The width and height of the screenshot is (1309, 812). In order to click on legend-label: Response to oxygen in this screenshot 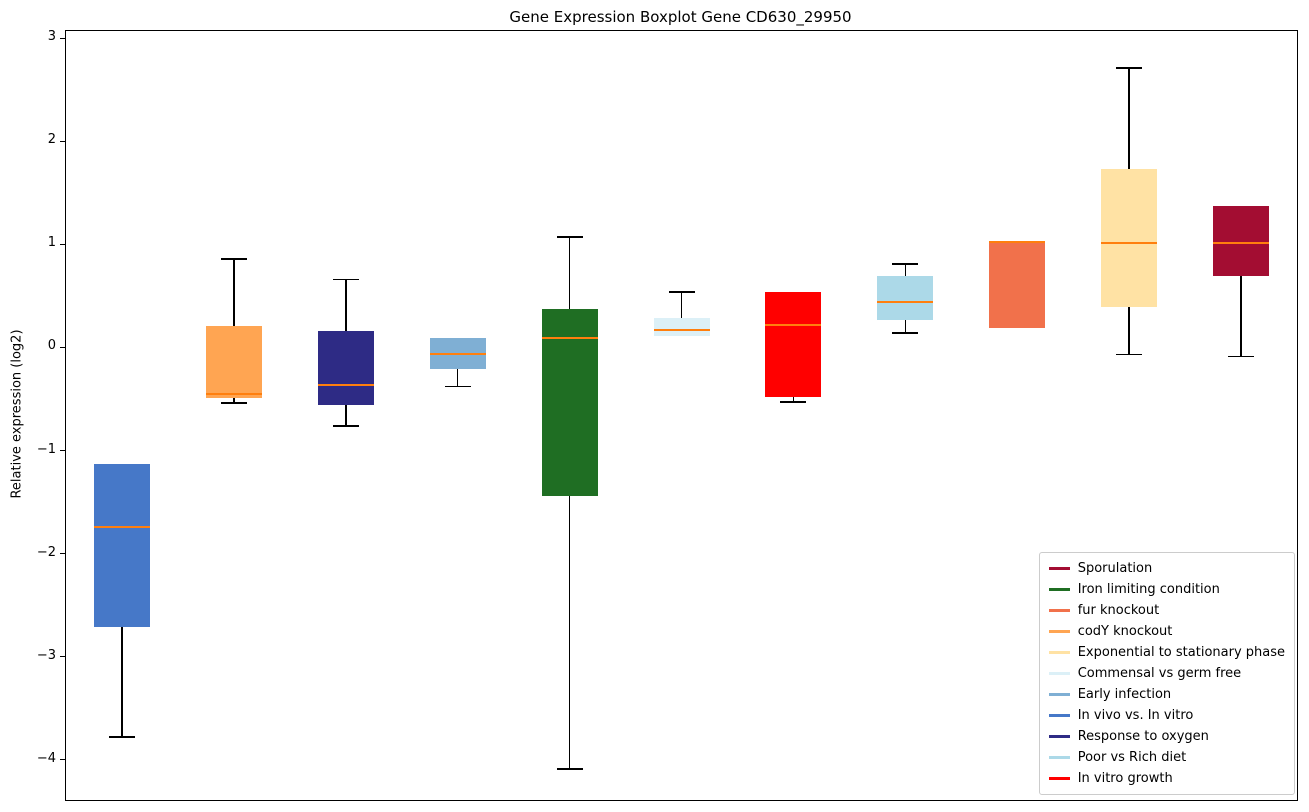, I will do `click(1143, 736)`.